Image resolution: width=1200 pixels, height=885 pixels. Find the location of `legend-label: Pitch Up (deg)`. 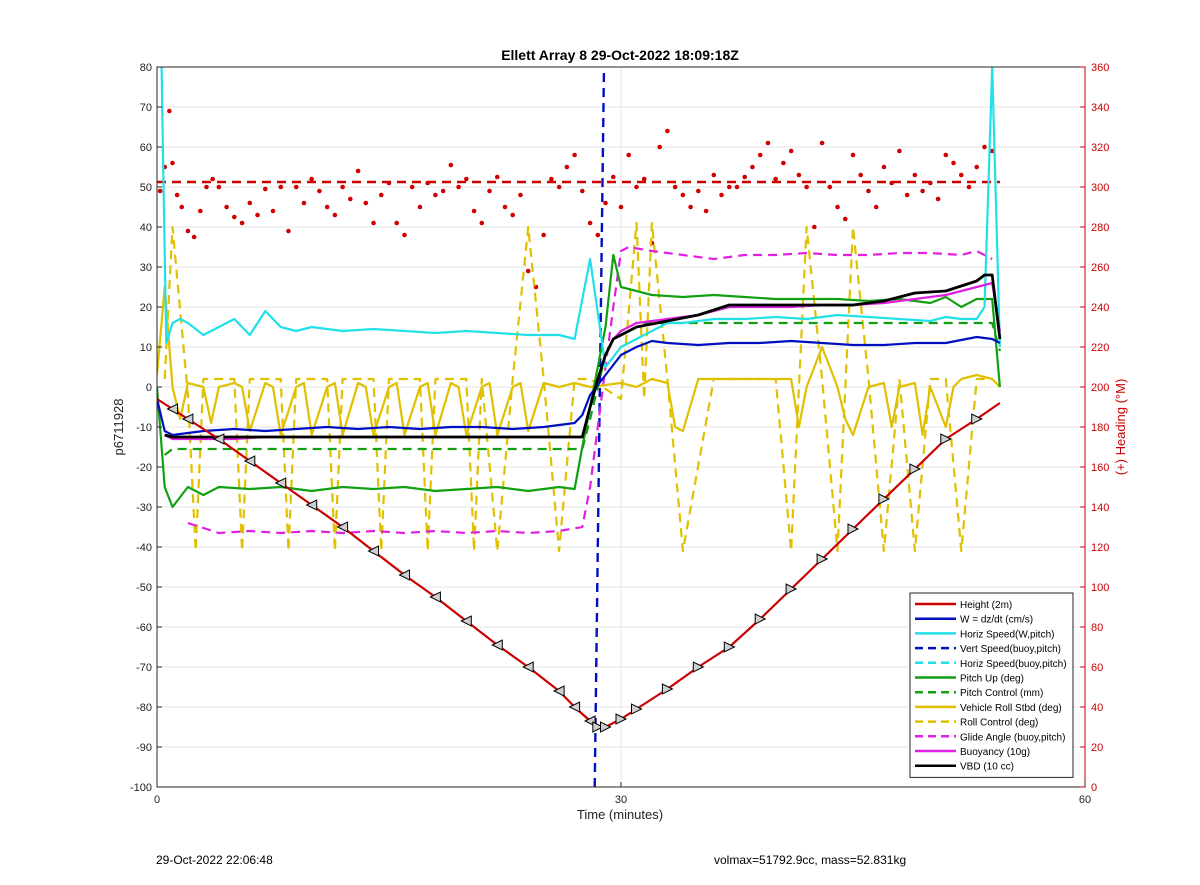

legend-label: Pitch Up (deg) is located at coordinates (992, 679).